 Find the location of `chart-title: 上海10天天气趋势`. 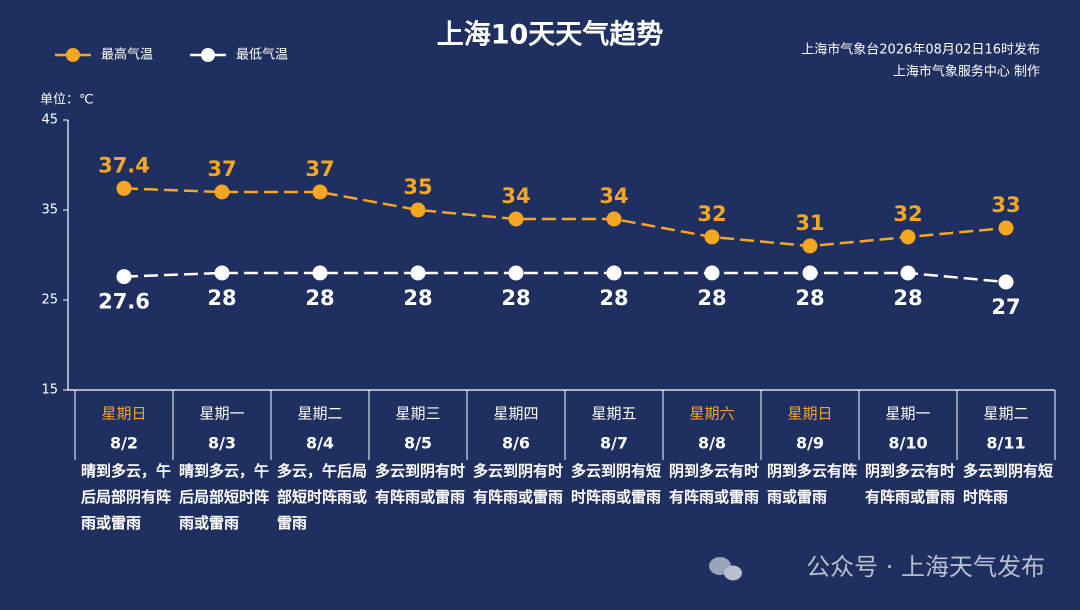

chart-title: 上海10天天气趋势 is located at coordinates (550, 35).